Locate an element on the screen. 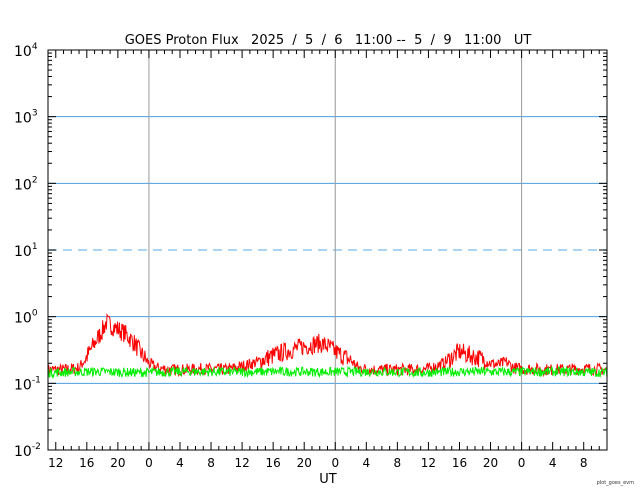 The height and width of the screenshot is (500, 640). y-tick-label: 10³ is located at coordinates (26, 118).